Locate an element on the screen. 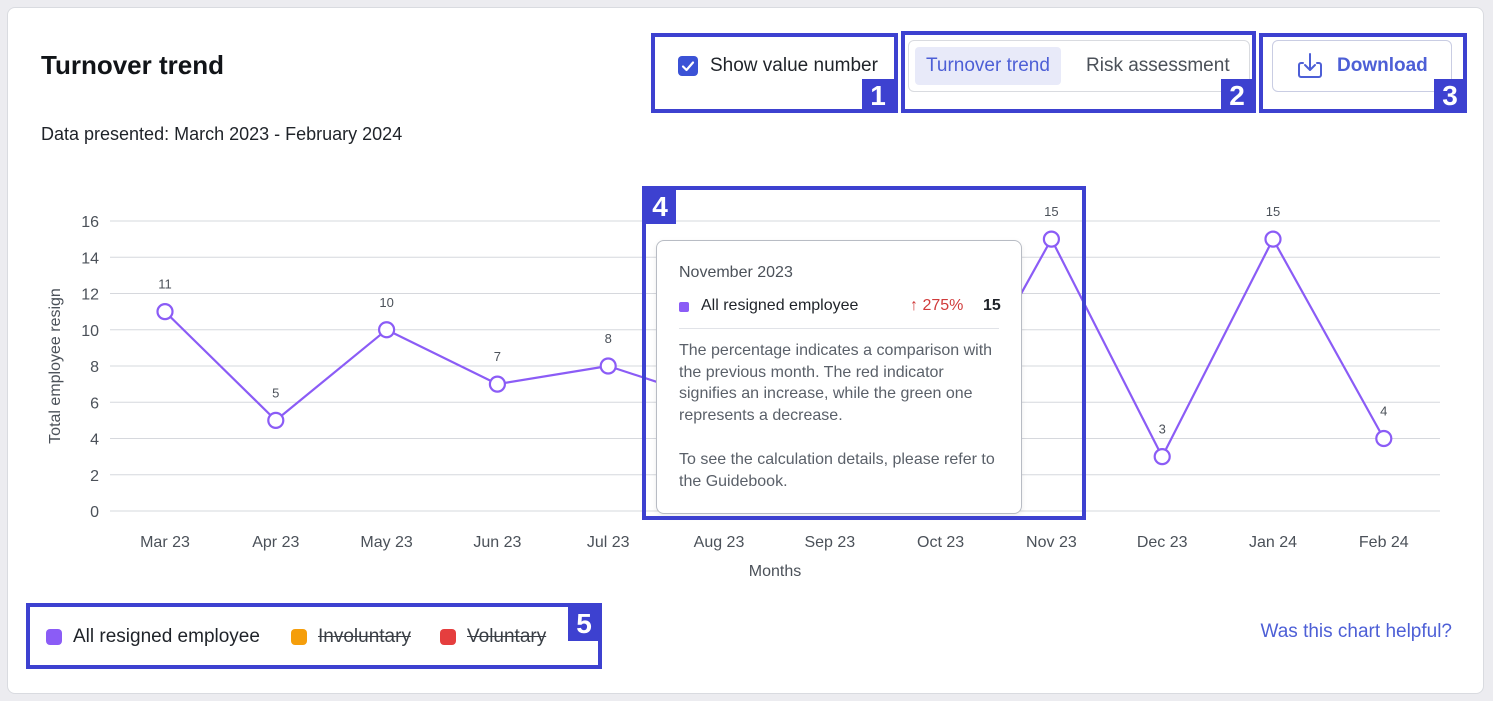 This screenshot has width=1493, height=701. data-label: 3 is located at coordinates (1162, 429).